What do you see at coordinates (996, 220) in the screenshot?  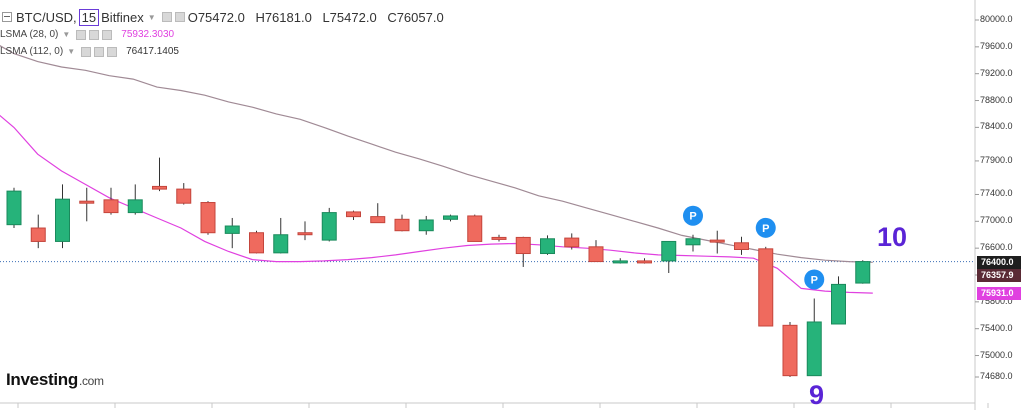 I see `price-axis-tick-label: 77000.0` at bounding box center [996, 220].